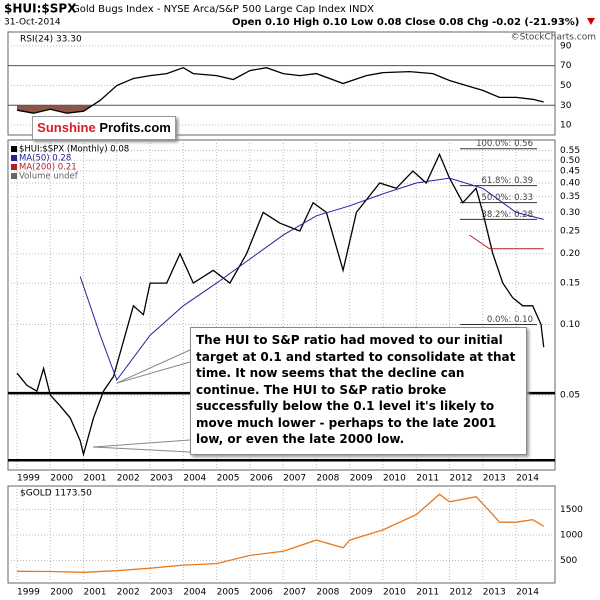 Image resolution: width=600 pixels, height=600 pixels. What do you see at coordinates (504, 144) in the screenshot?
I see `fib-label: 100.0%: 0.56` at bounding box center [504, 144].